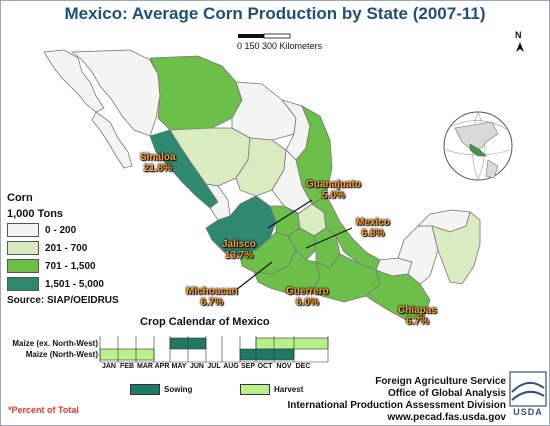  I want to click on state-coahuila, so click(264, 111).